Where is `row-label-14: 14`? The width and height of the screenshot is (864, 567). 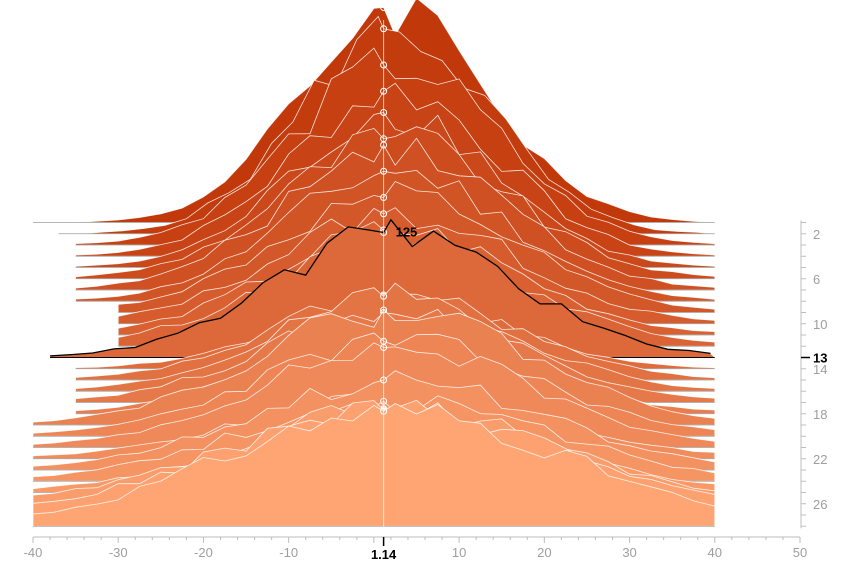 row-label-14: 14 is located at coordinates (820, 369).